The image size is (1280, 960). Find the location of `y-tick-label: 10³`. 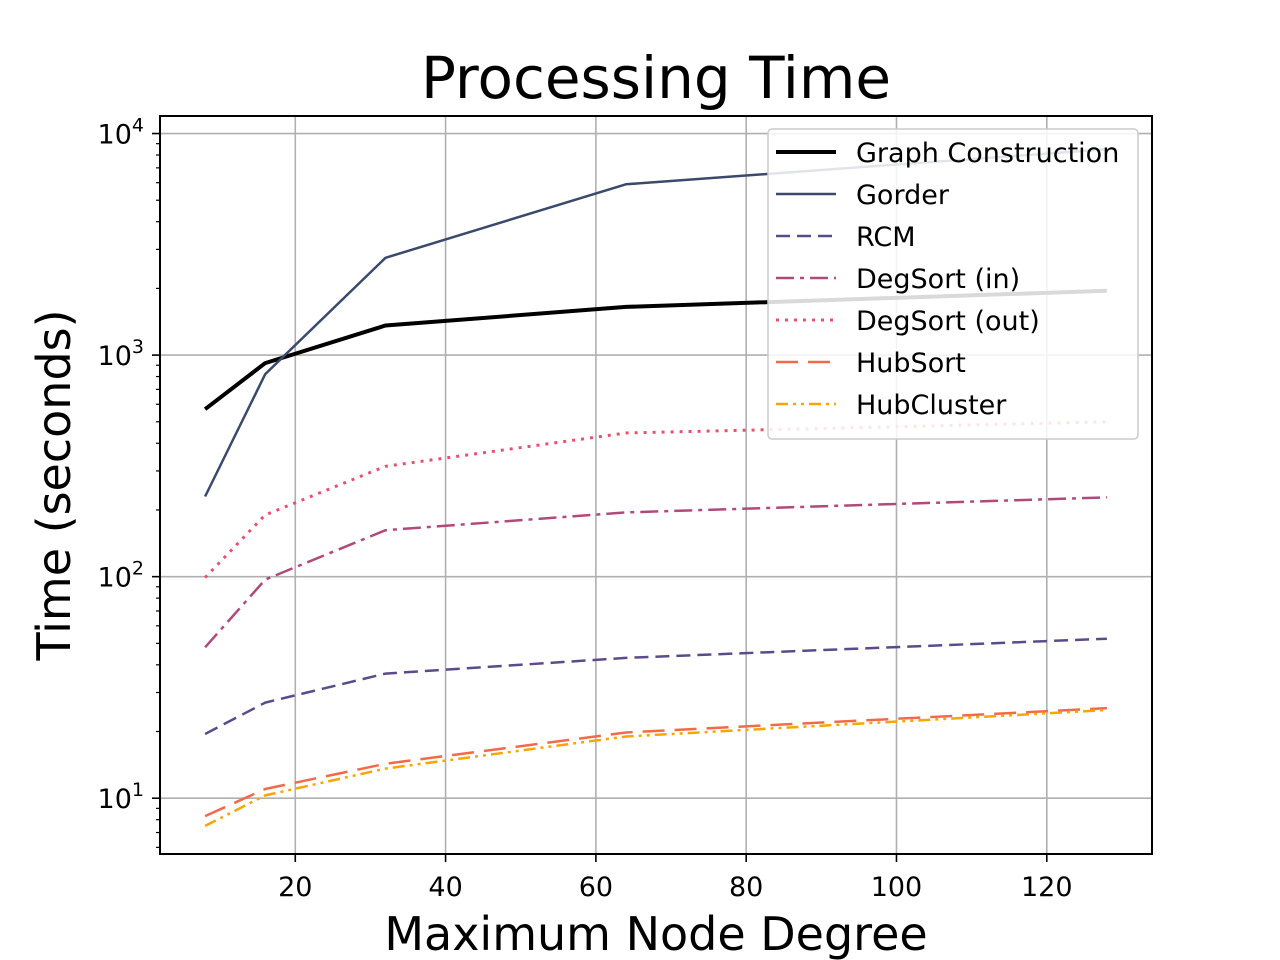

y-tick-label: 10³ is located at coordinates (121, 354).